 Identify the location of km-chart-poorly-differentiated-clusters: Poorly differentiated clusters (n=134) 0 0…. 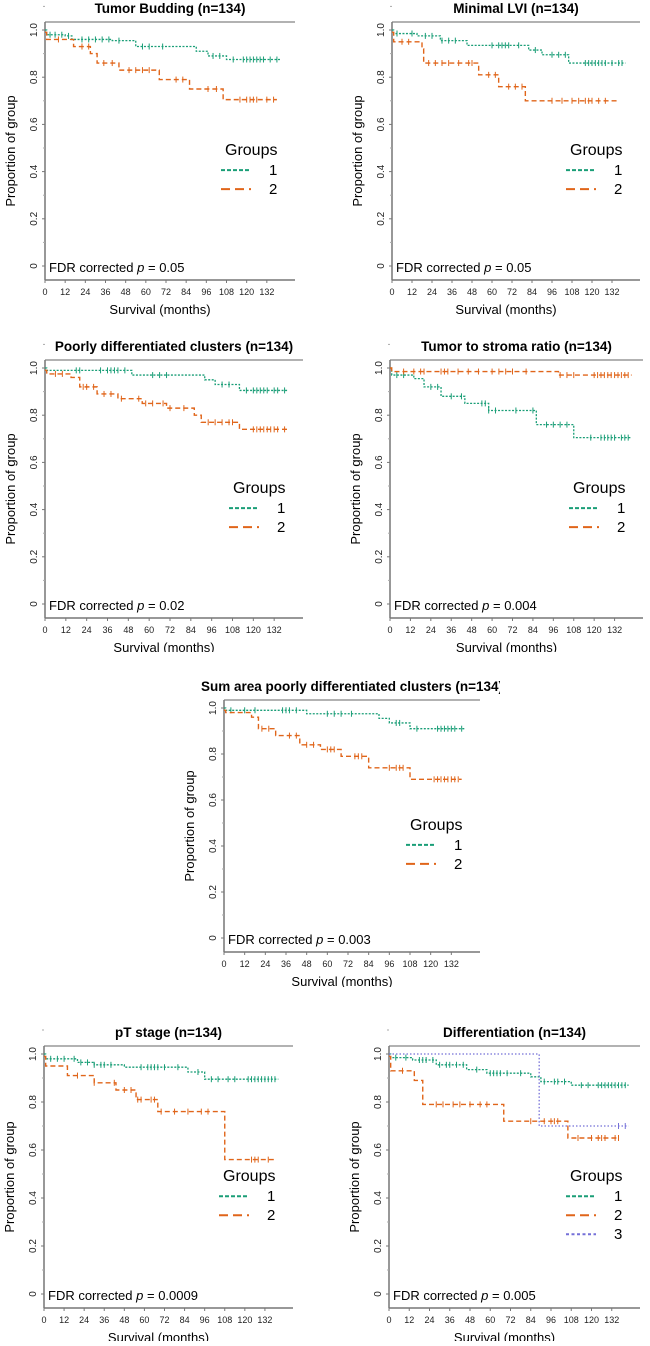
(153, 497).